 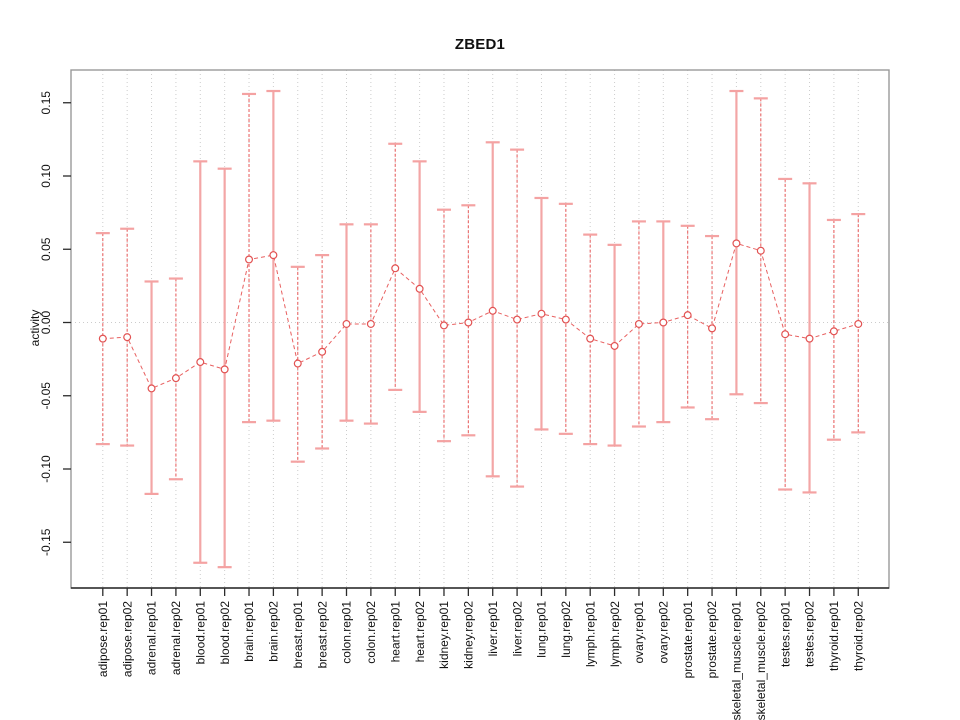 What do you see at coordinates (152, 638) in the screenshot?
I see `x-tick-label: adrenal.rep01` at bounding box center [152, 638].